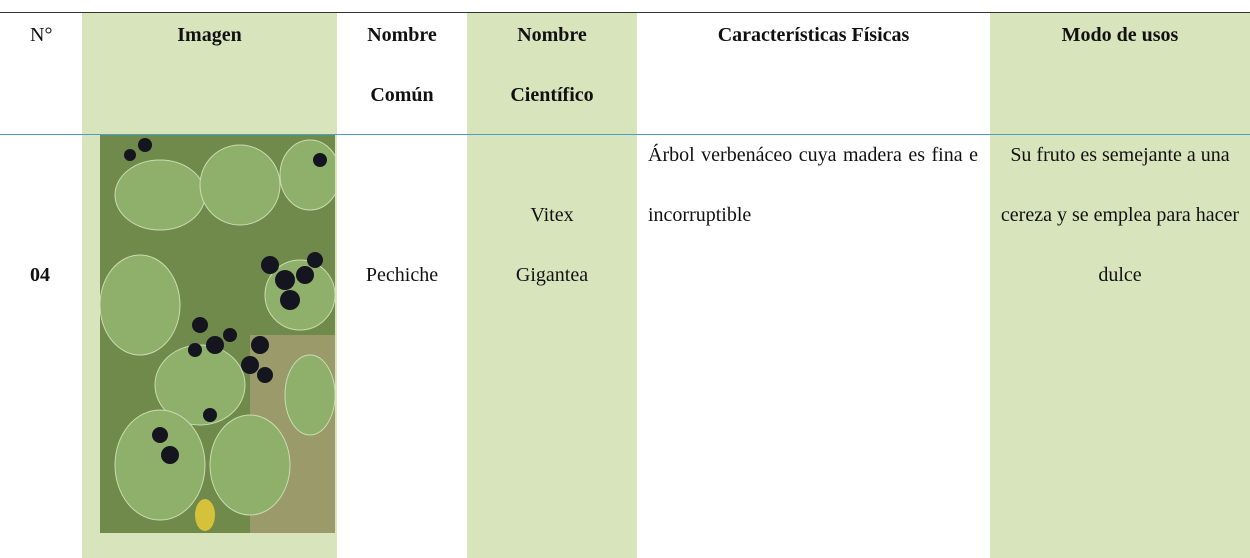 The image size is (1250, 558). Describe the element at coordinates (1120, 35) in the screenshot. I see `header-cell: Modo de usos` at that location.